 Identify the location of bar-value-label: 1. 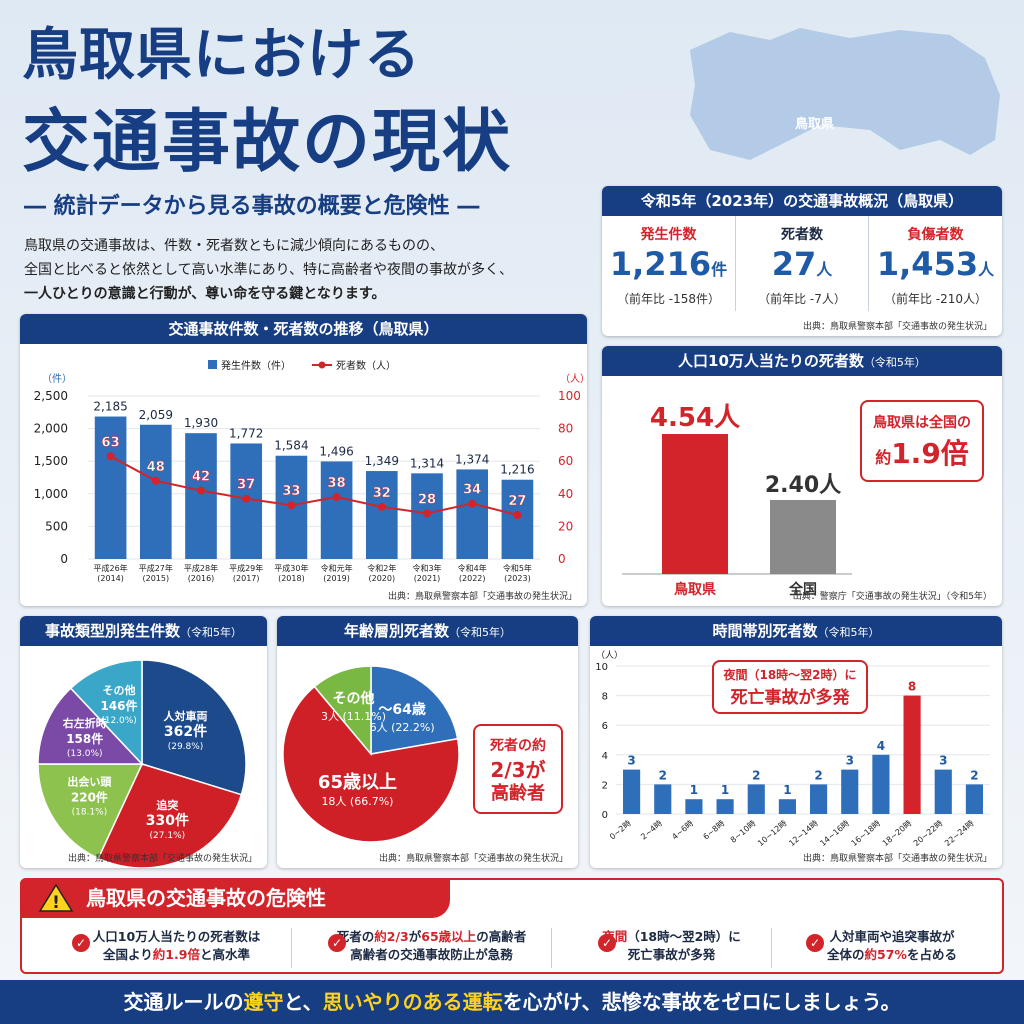
(694, 790).